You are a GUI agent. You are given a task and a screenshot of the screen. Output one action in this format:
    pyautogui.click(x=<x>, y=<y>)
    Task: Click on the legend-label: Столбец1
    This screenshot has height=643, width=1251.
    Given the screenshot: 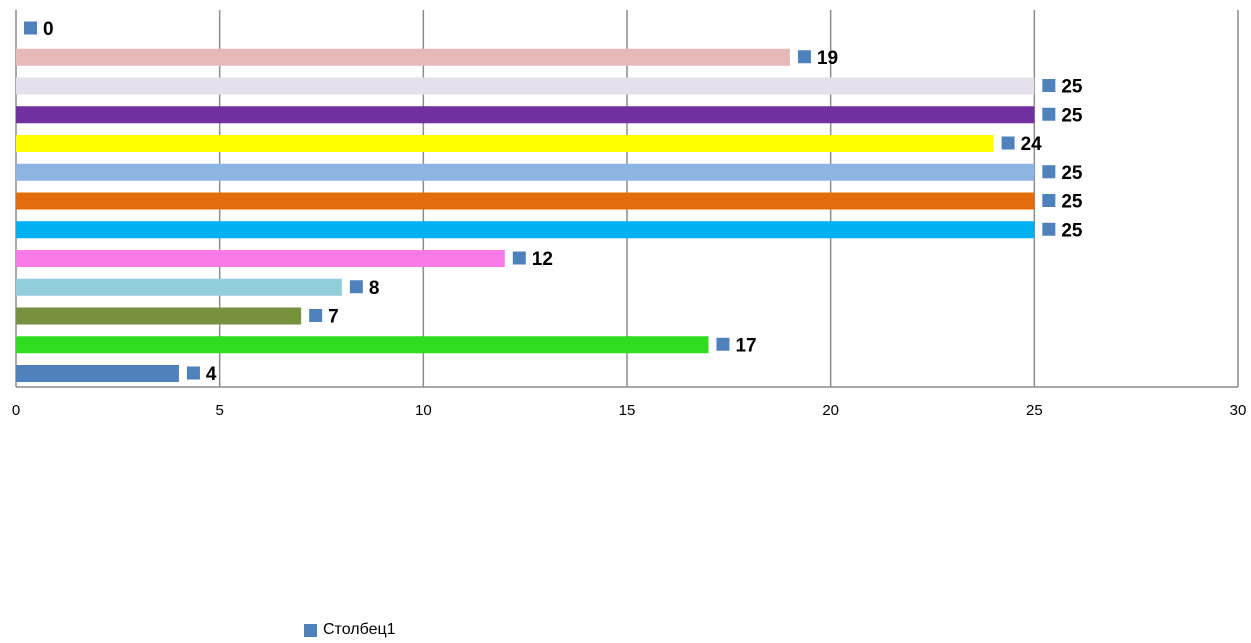 What is the action you would take?
    pyautogui.click(x=359, y=629)
    